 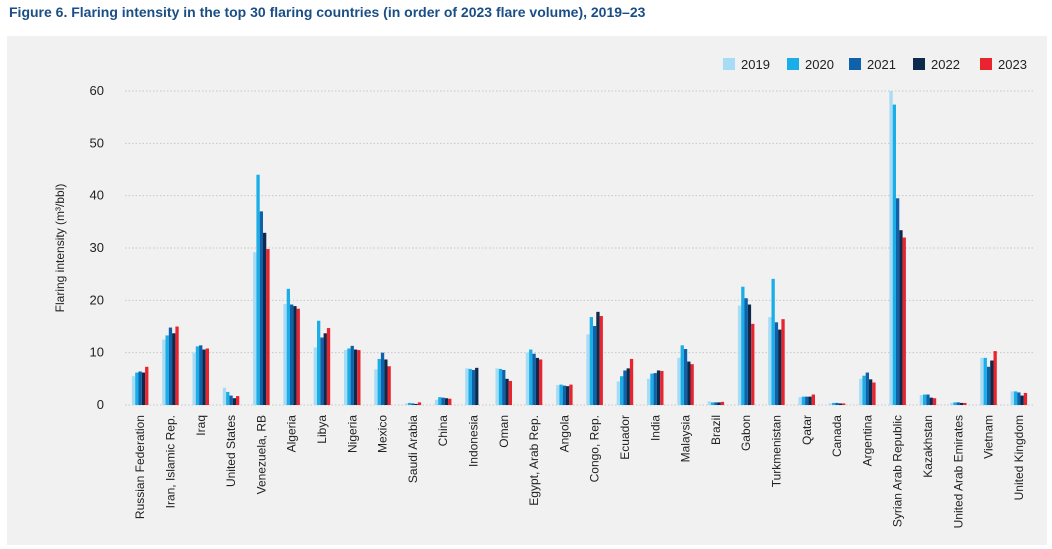 What do you see at coordinates (716, 430) in the screenshot?
I see `category-label: Brazil` at bounding box center [716, 430].